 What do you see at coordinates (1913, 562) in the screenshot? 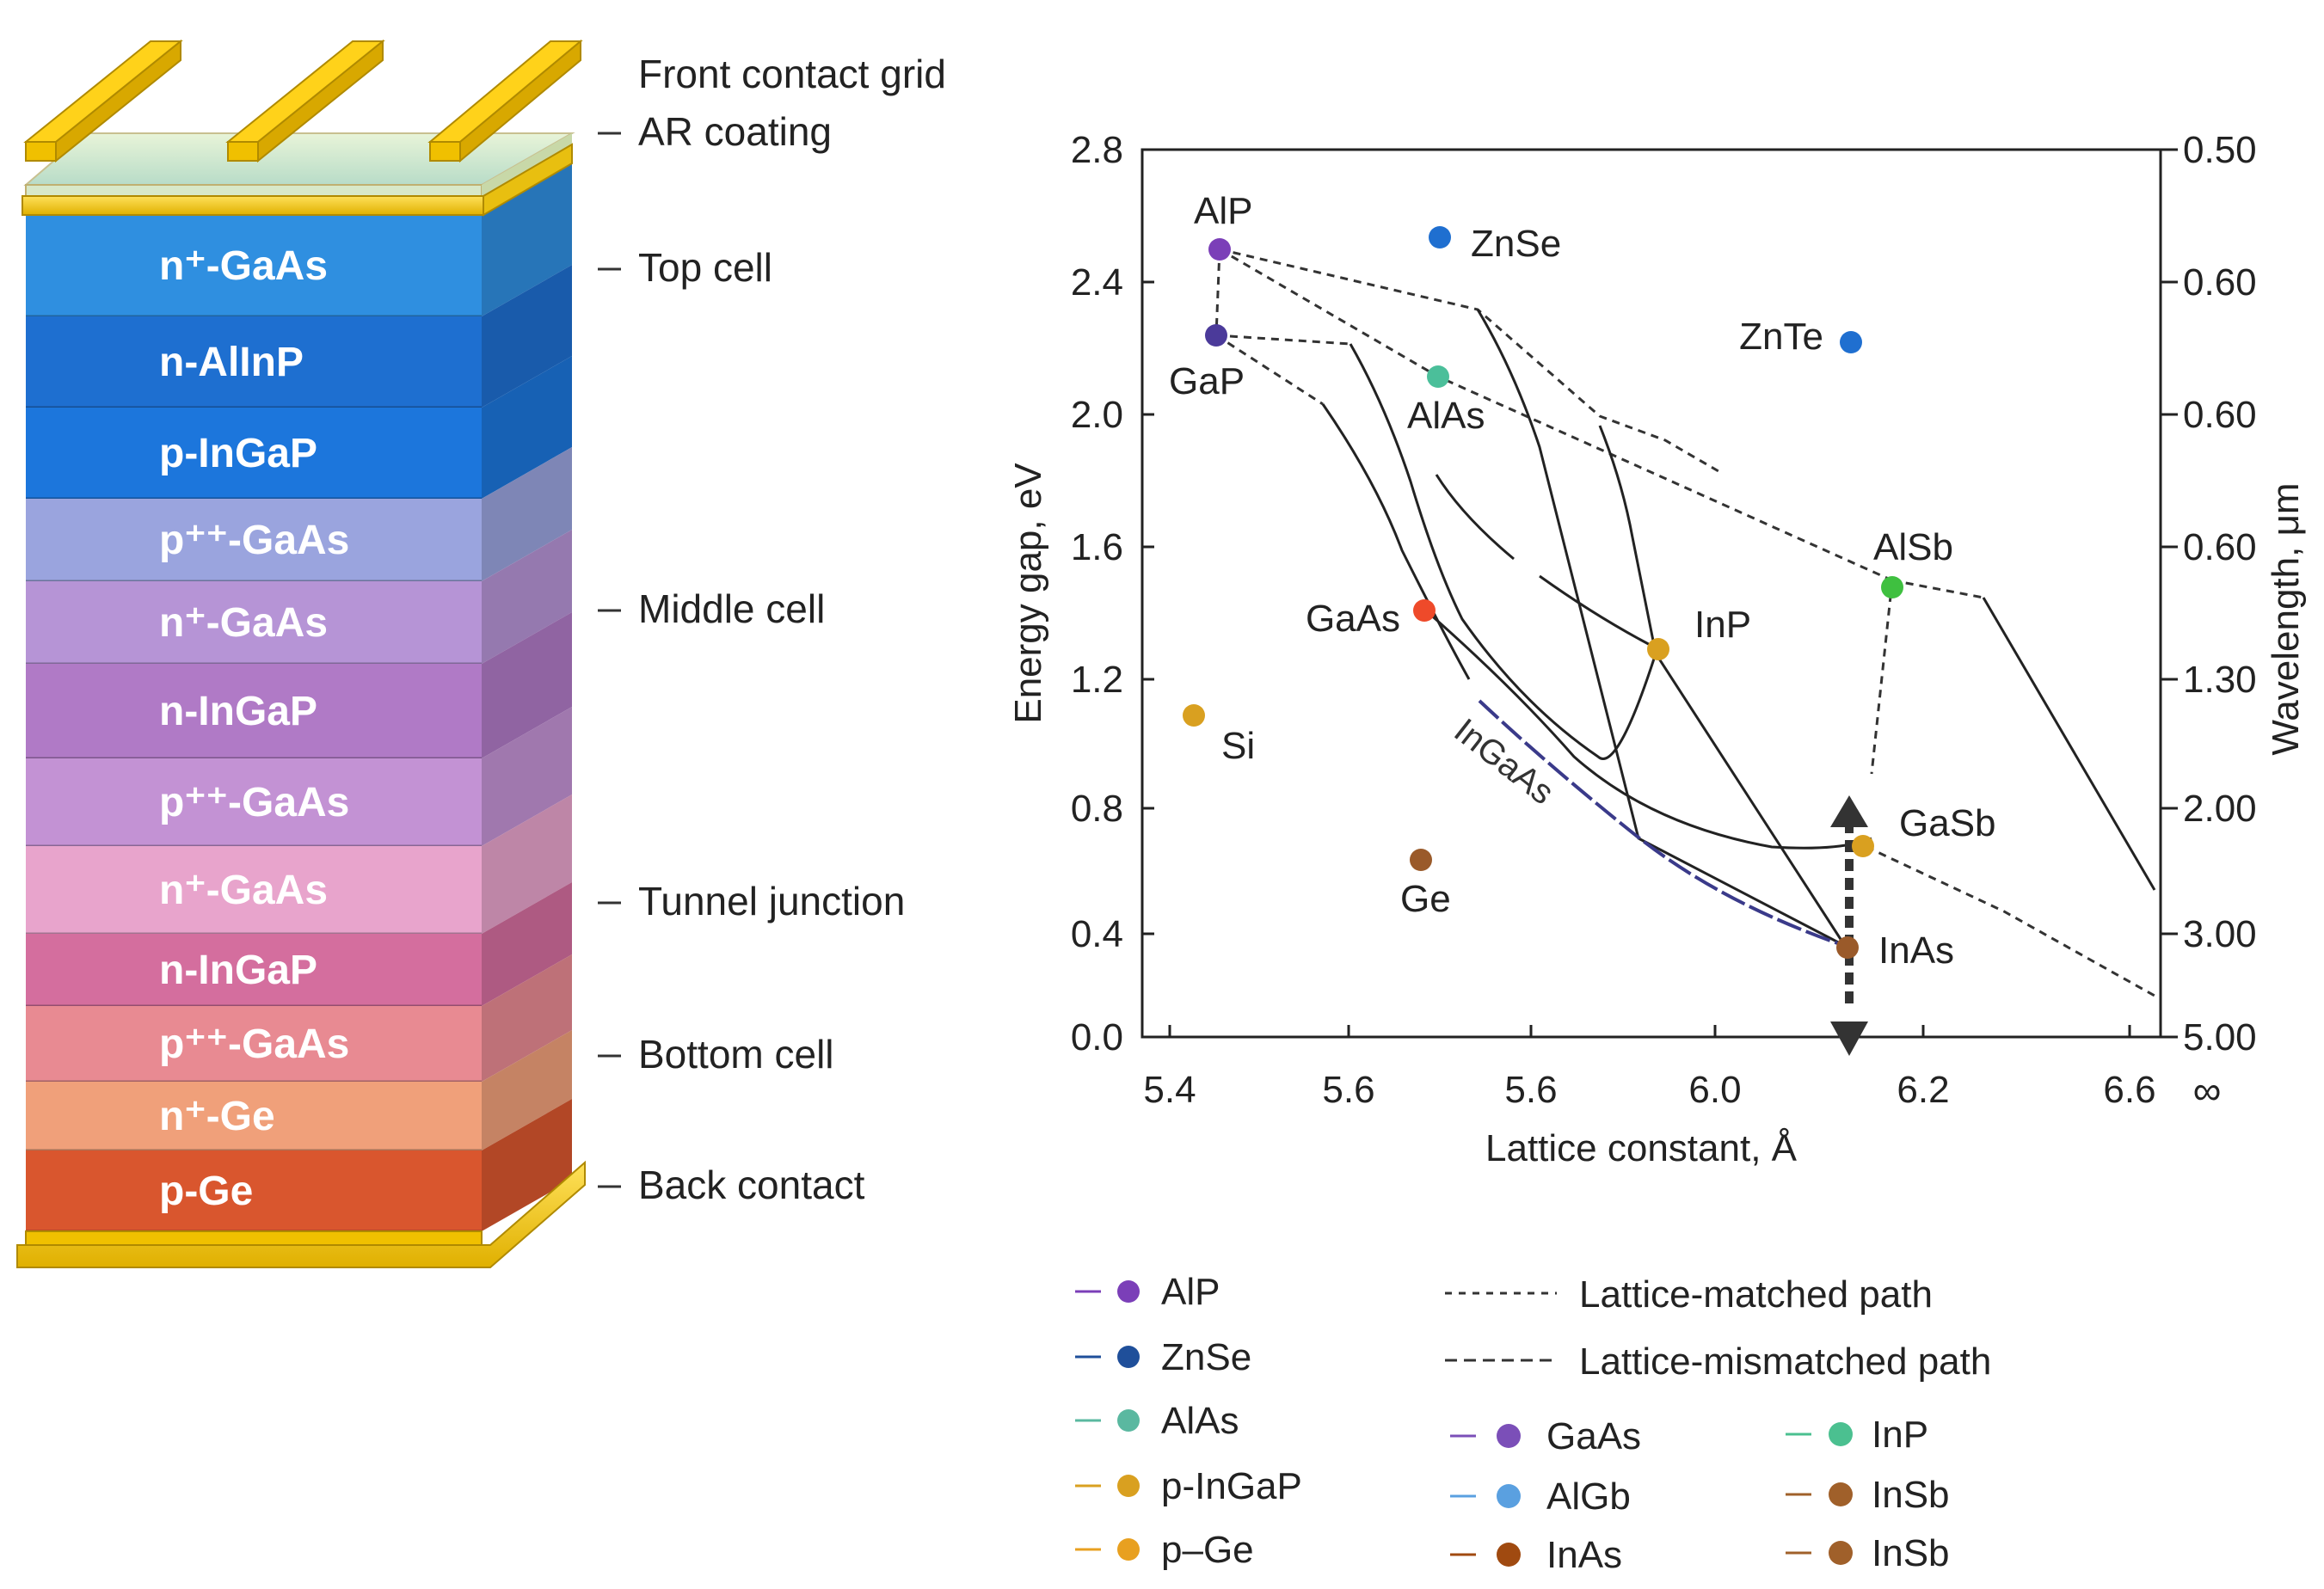
I see `material-point: AlSb` at bounding box center [1913, 562].